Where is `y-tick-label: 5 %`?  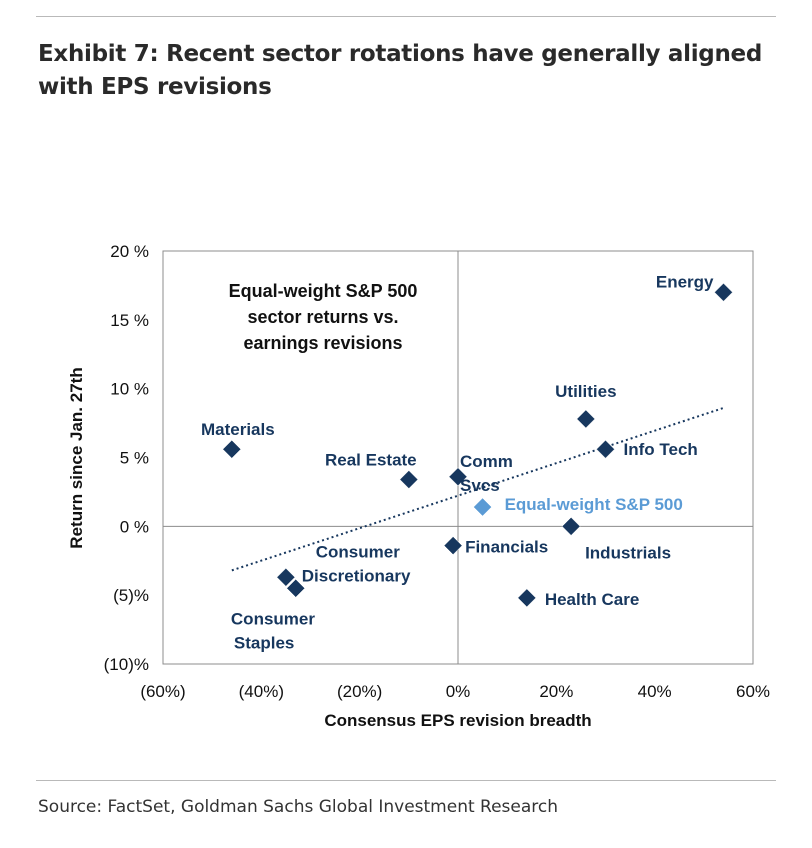
y-tick-label: 5 % is located at coordinates (134, 458).